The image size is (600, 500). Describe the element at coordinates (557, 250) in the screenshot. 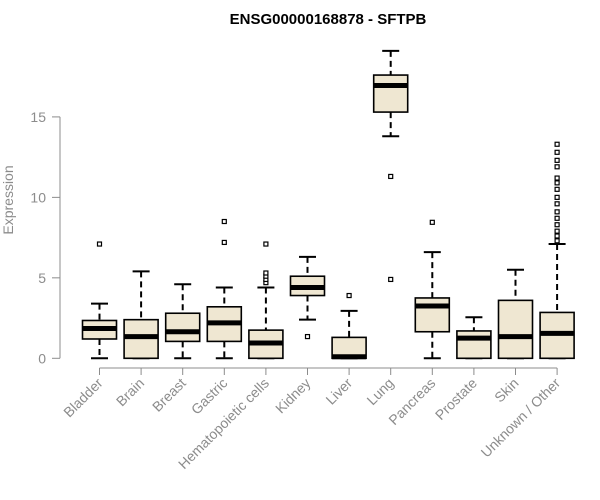

I see `box-unknown-other` at that location.